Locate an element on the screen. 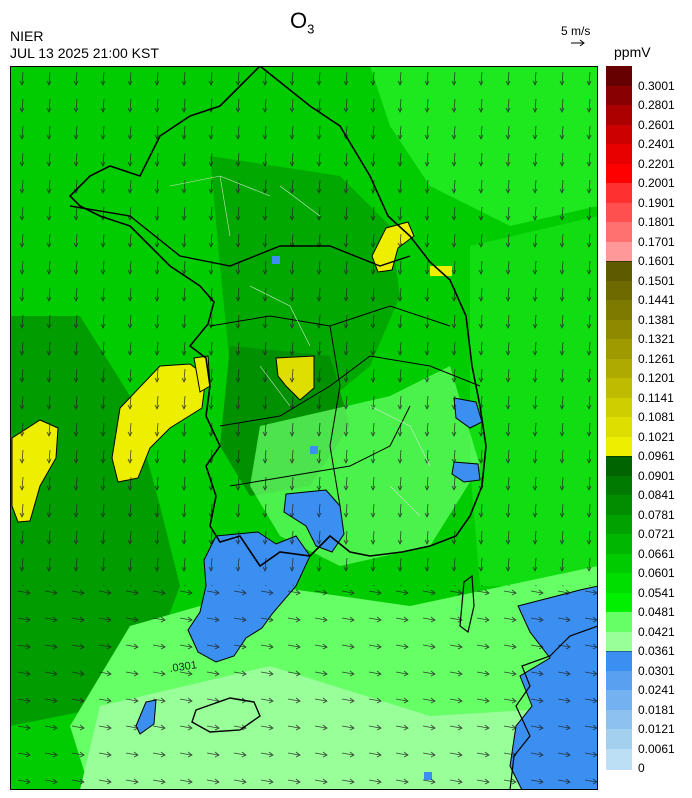  legend-level-label: 0.1261 is located at coordinates (656, 358).